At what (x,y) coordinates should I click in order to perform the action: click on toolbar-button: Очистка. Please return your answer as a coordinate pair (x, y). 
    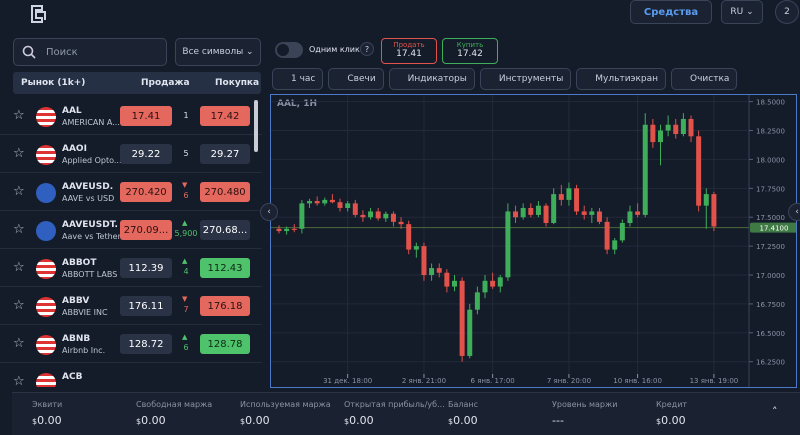
    Looking at the image, I should click on (704, 79).